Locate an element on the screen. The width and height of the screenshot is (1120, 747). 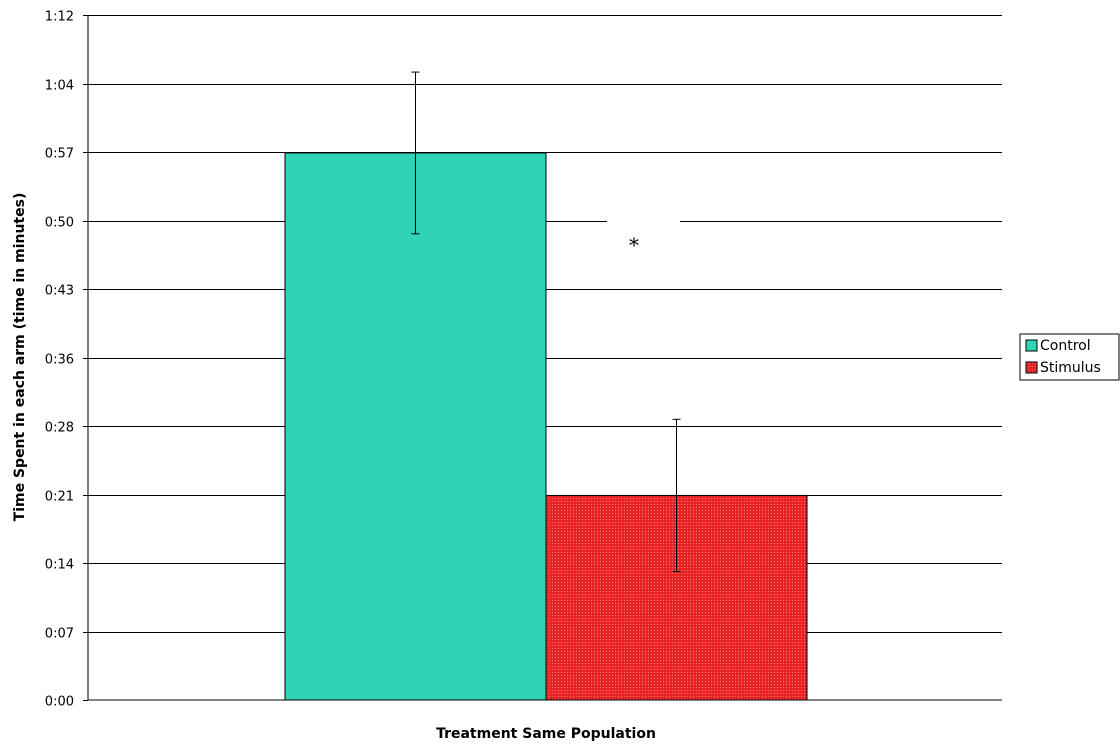
legend-swatch-control is located at coordinates (1031, 345).